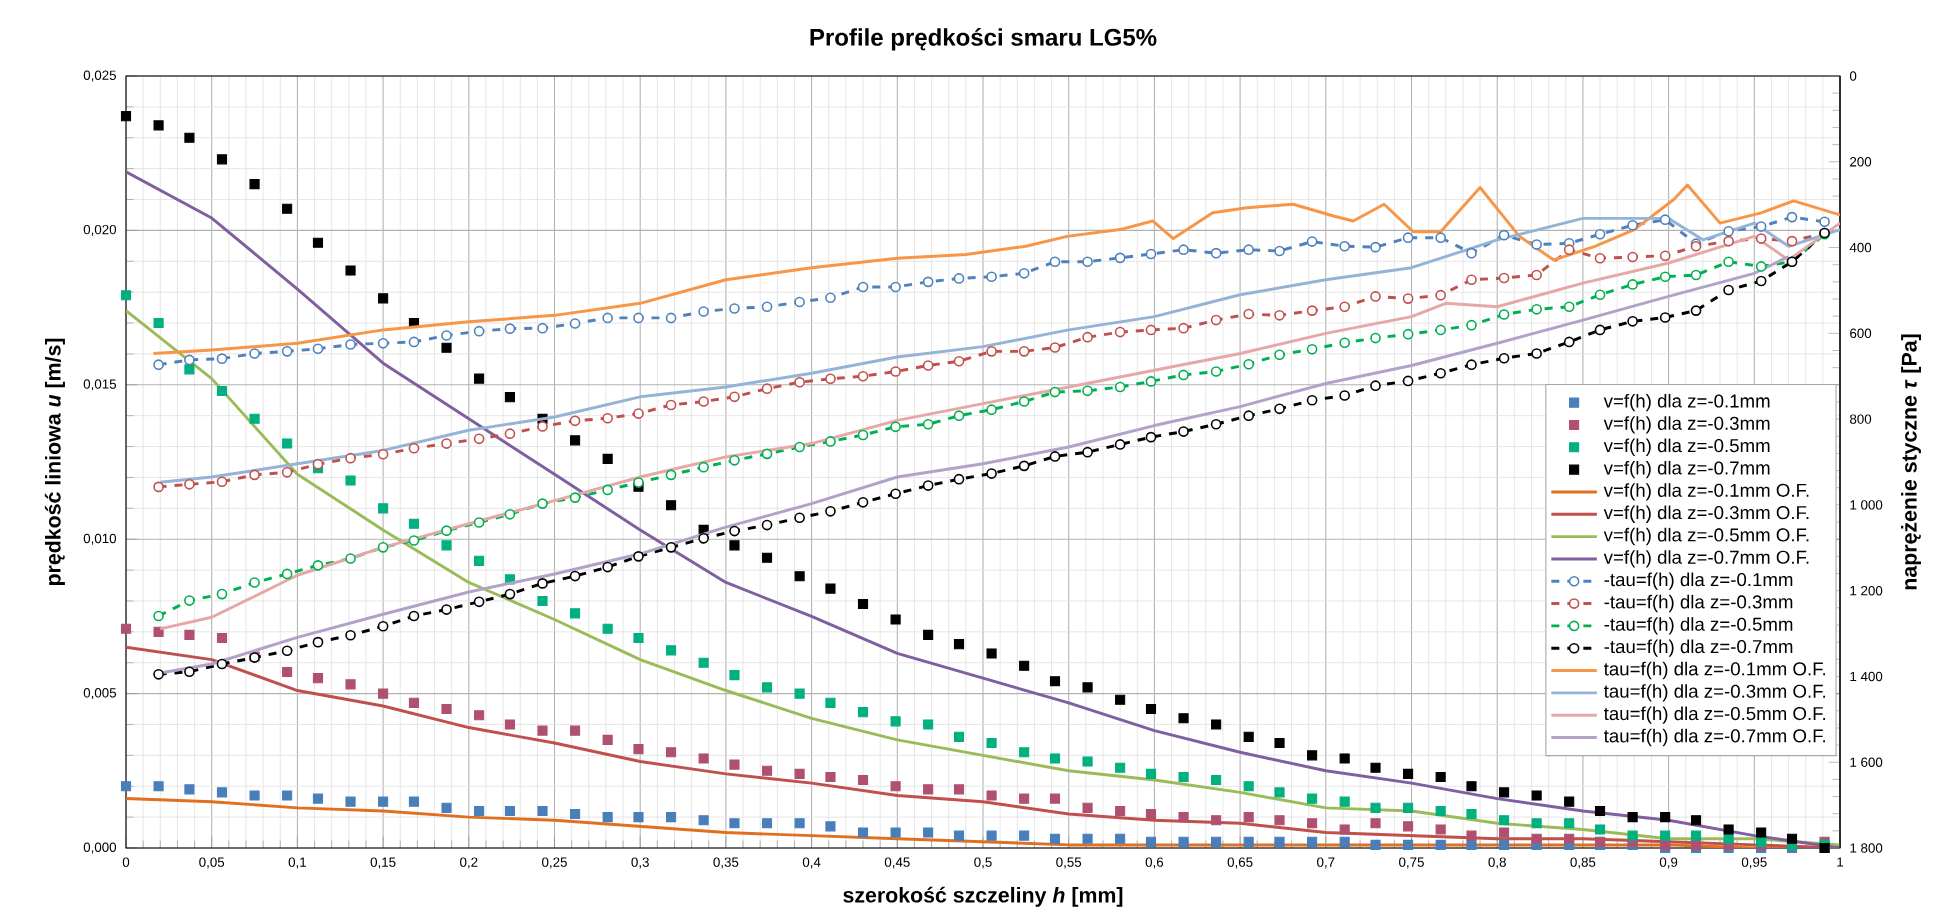 The height and width of the screenshot is (916, 1936). What do you see at coordinates (1714, 693) in the screenshot?
I see `legend-label: tau=f(h) dla z=-0.3mm O.F.` at bounding box center [1714, 693].